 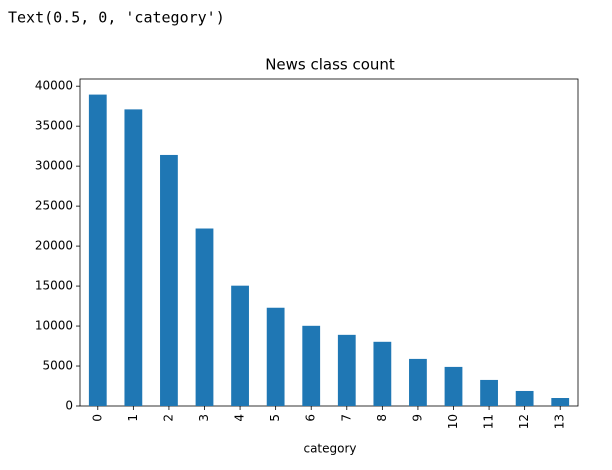 What do you see at coordinates (97, 418) in the screenshot?
I see `x-tick-label: 0` at bounding box center [97, 418].